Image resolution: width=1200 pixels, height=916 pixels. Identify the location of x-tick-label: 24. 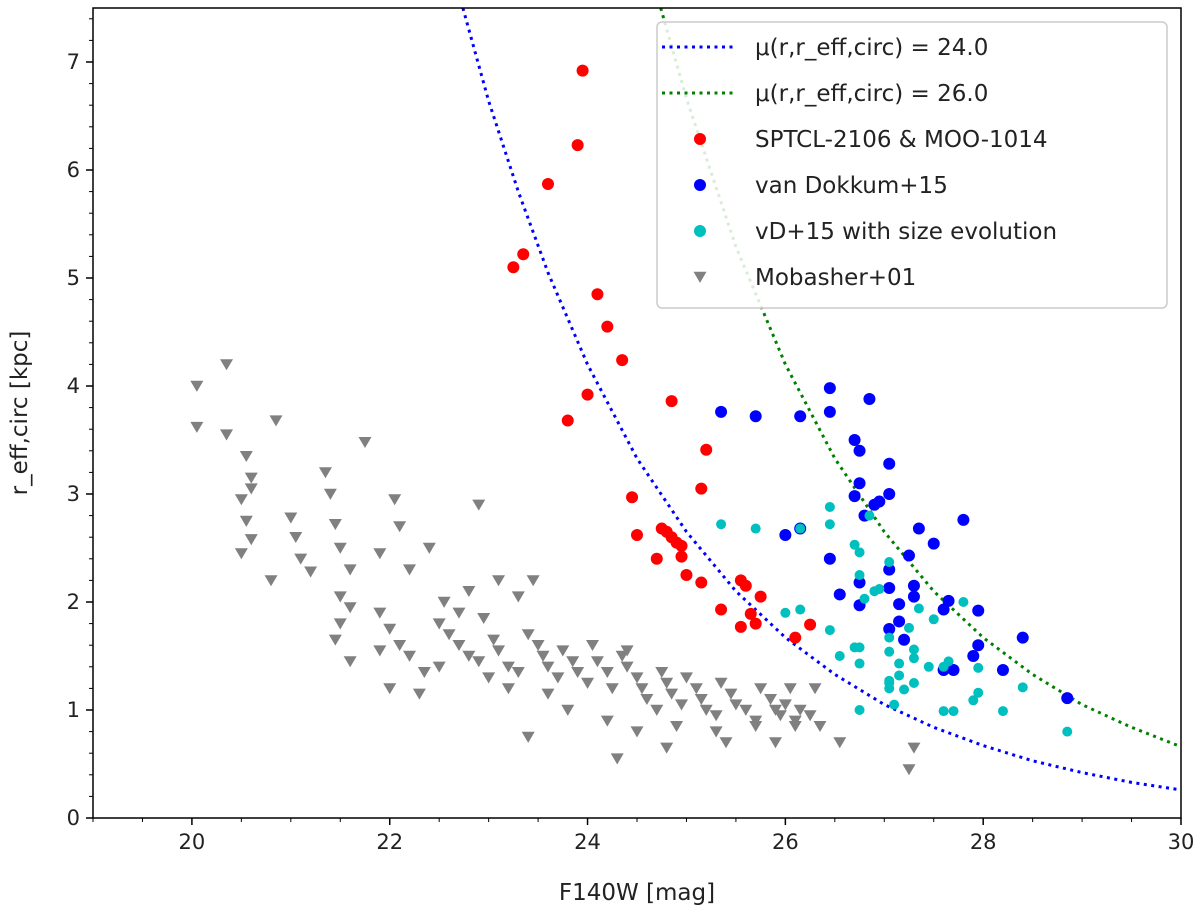
(587, 842).